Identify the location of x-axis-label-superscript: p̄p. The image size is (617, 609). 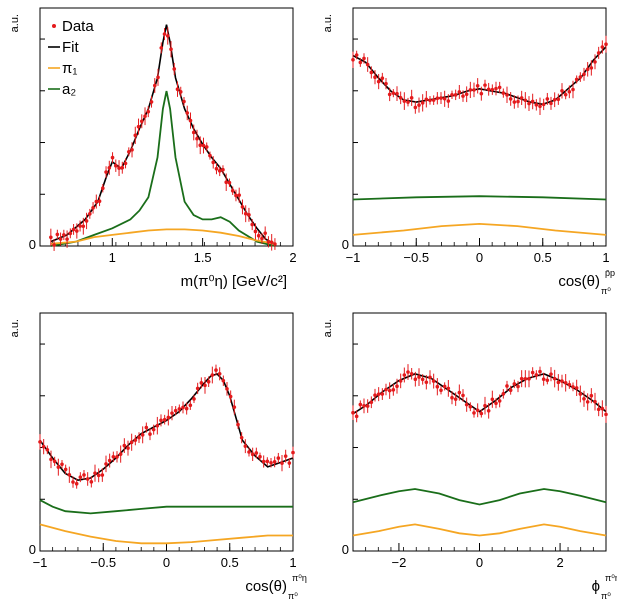
(610, 273).